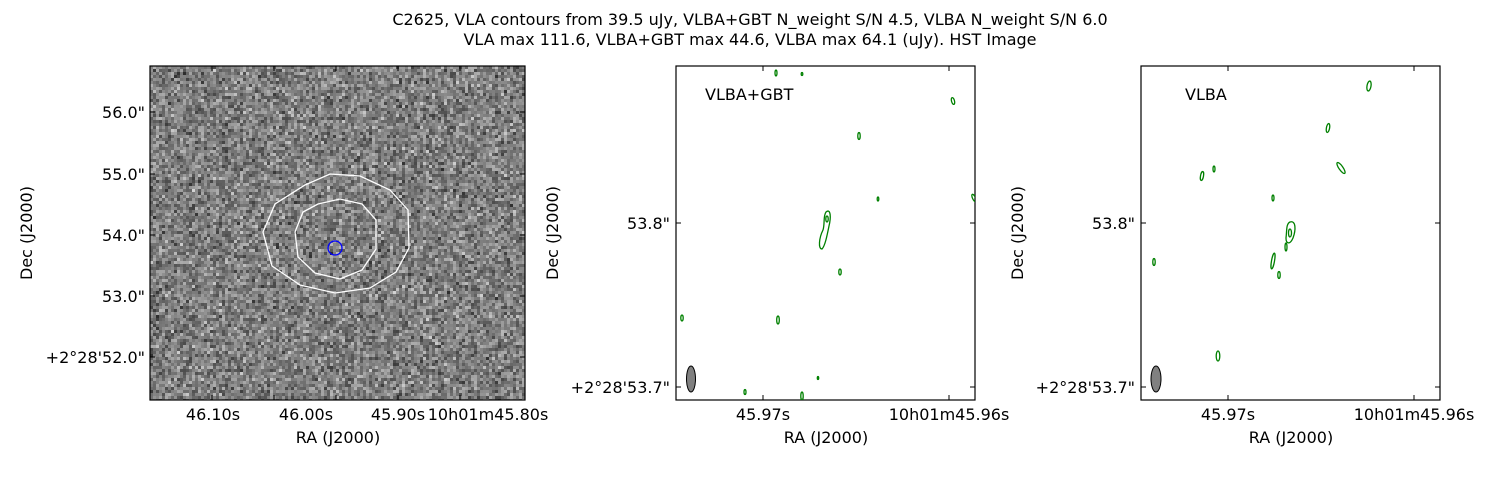 The height and width of the screenshot is (500, 1500). What do you see at coordinates (1414, 414) in the screenshot?
I see `vlba-xtick-1: 10h01m45.96s` at bounding box center [1414, 414].